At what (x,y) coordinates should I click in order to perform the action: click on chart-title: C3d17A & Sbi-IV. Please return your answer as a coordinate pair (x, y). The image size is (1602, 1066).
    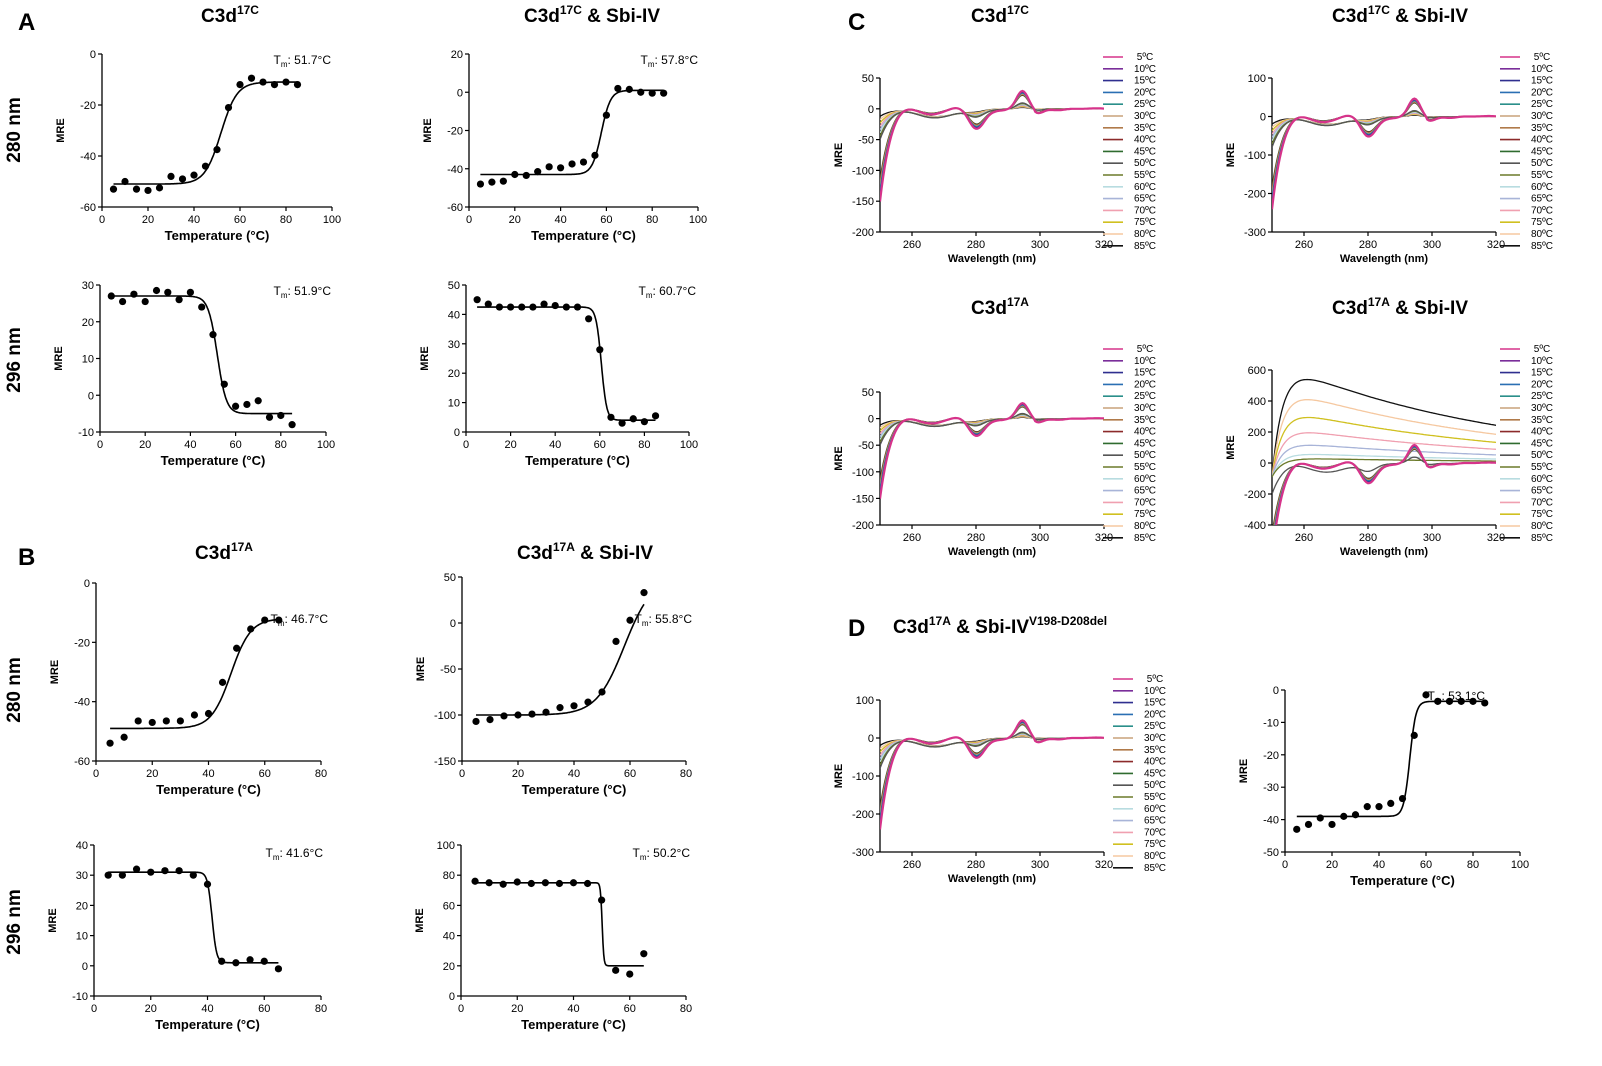
    Looking at the image, I should click on (585, 552).